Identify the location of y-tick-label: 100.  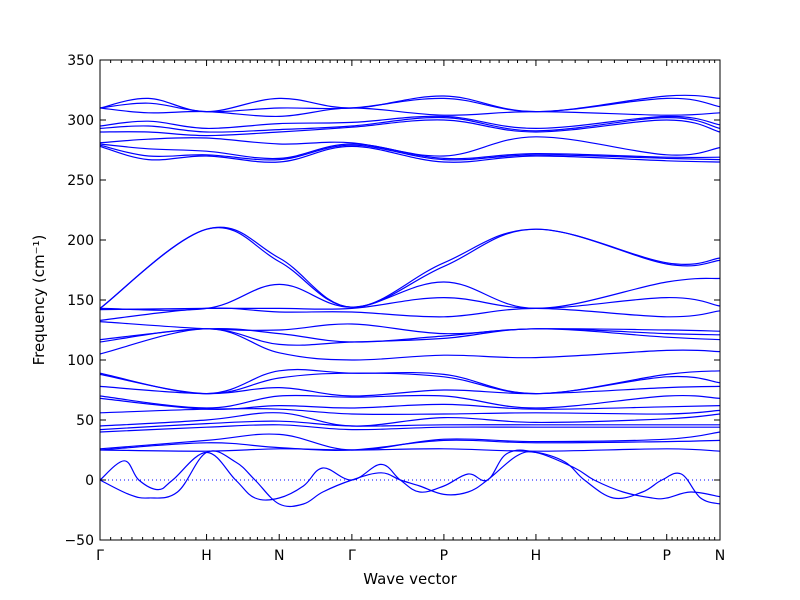
(80, 361).